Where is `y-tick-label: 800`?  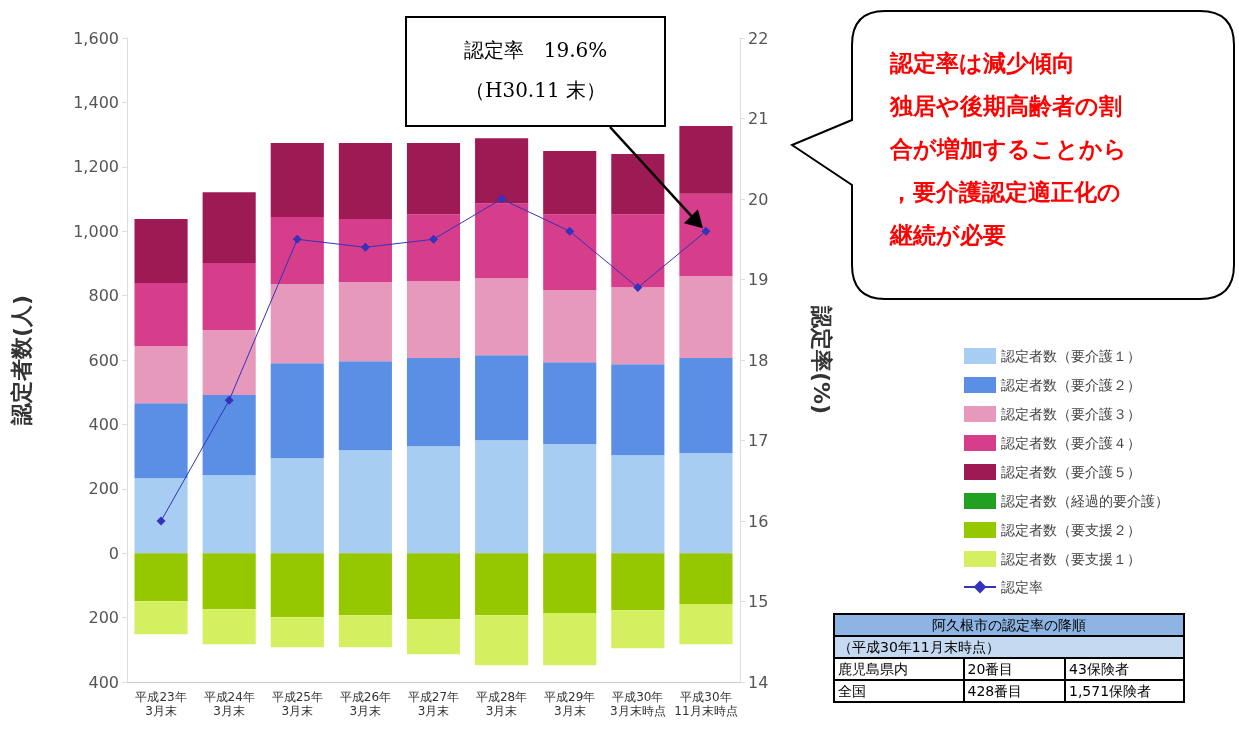
y-tick-label: 800 is located at coordinates (103, 296).